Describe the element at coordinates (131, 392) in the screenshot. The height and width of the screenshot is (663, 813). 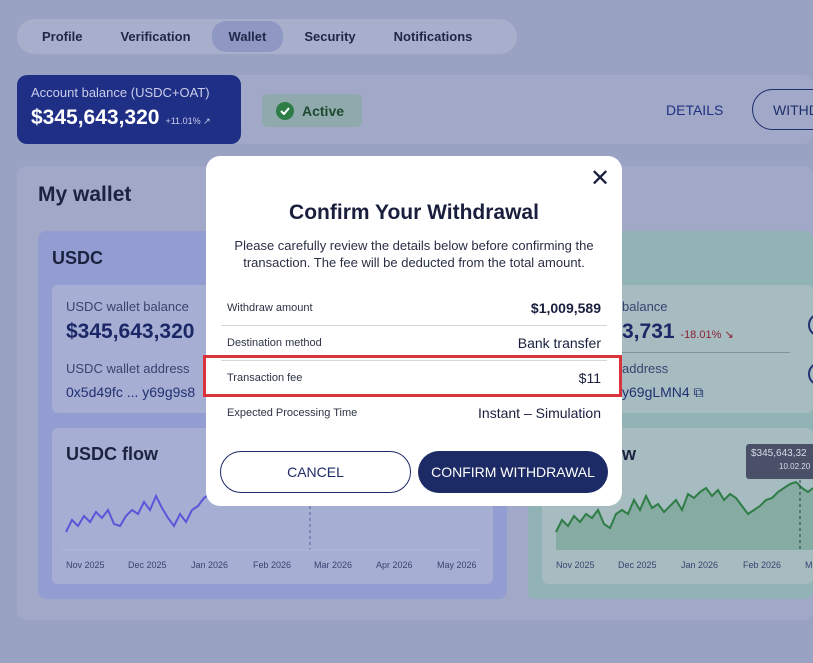
I see `usdc-address-value: 0x5d49fc ... y69g9s8` at that location.